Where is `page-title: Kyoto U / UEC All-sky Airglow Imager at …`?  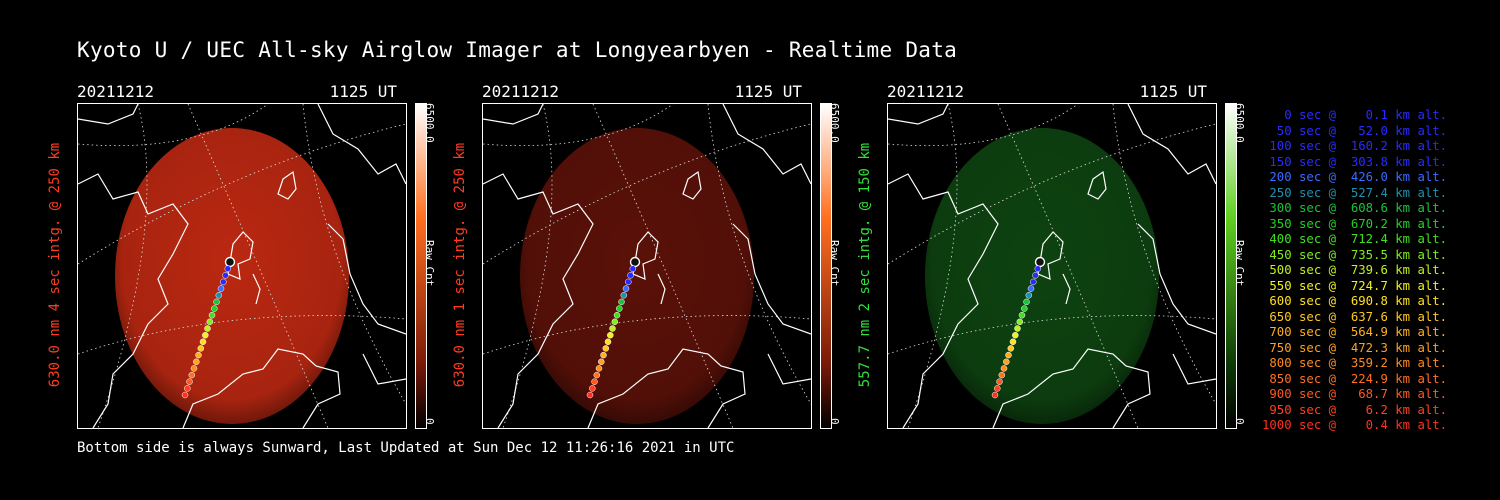 page-title: Kyoto U / UEC All-sky Airglow Imager at … is located at coordinates (517, 50).